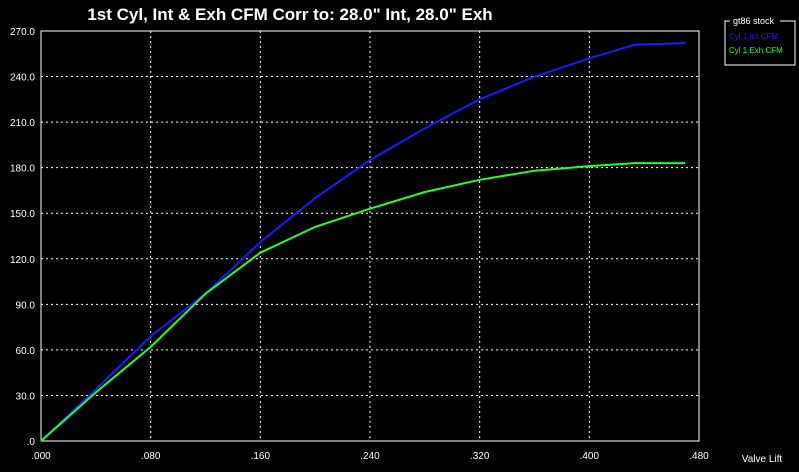  Describe the element at coordinates (151, 456) in the screenshot. I see `x-tick-label: .080` at that location.